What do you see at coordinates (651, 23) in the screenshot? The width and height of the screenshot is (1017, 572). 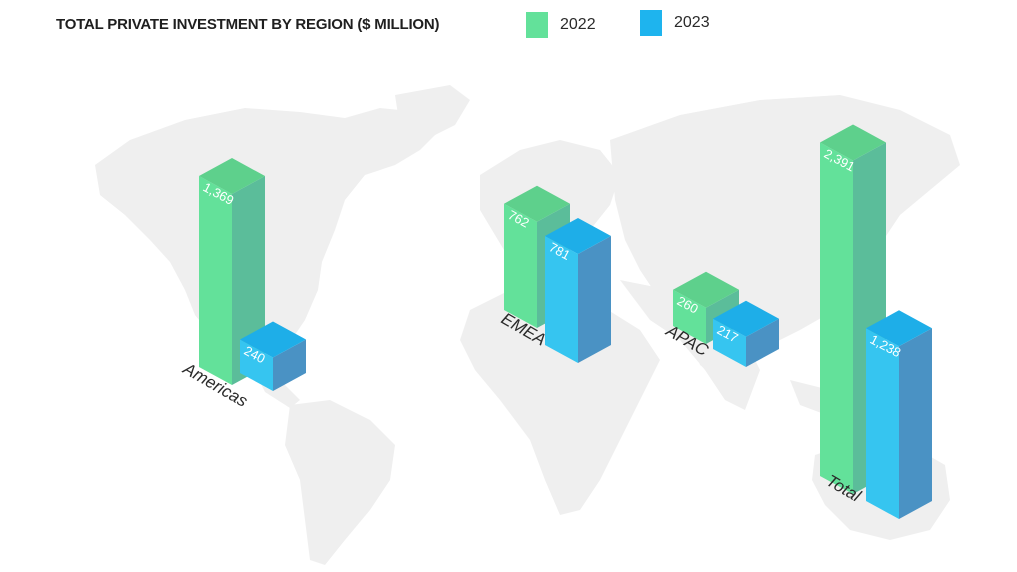 I see `legend-swatch-2023` at bounding box center [651, 23].